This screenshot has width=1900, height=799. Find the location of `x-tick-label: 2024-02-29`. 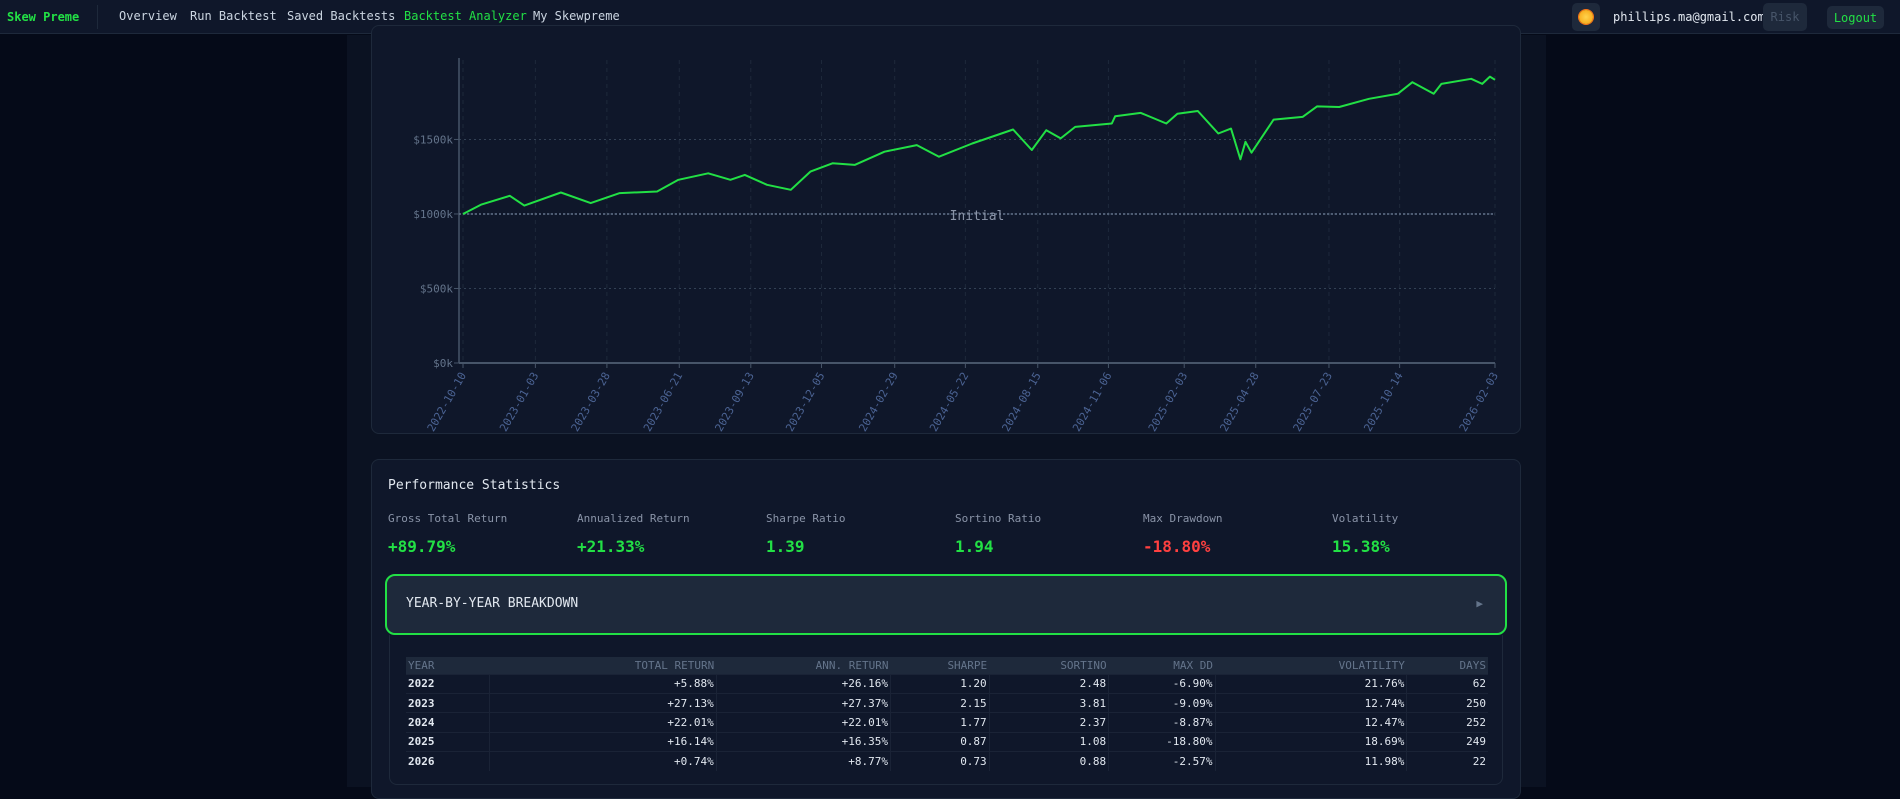

x-tick-label: 2024-02-29 is located at coordinates (878, 402).